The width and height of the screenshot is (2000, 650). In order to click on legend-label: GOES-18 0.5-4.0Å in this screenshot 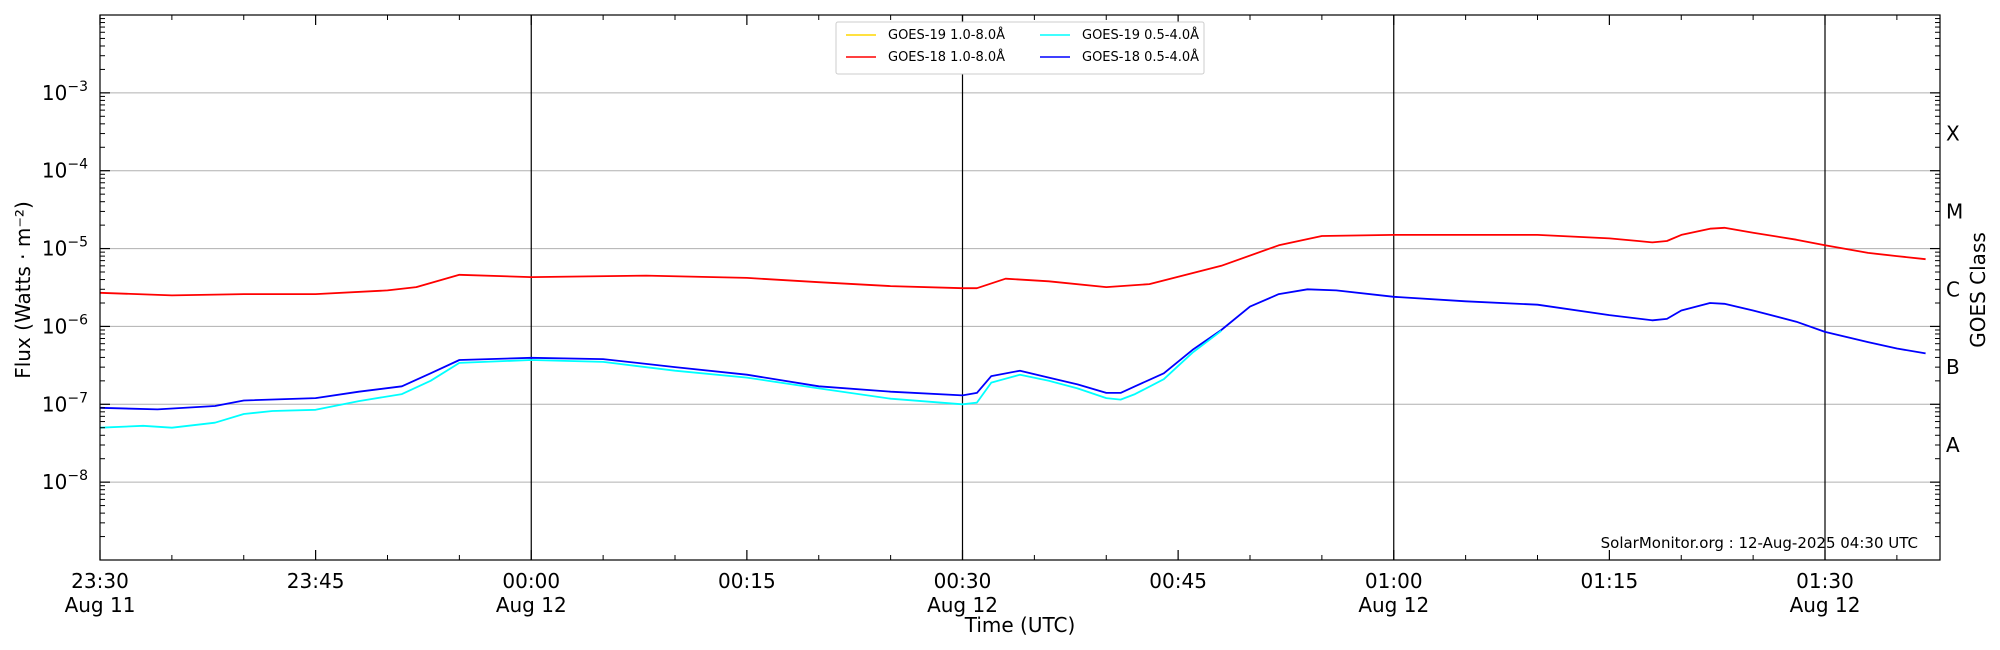, I will do `click(1140, 57)`.